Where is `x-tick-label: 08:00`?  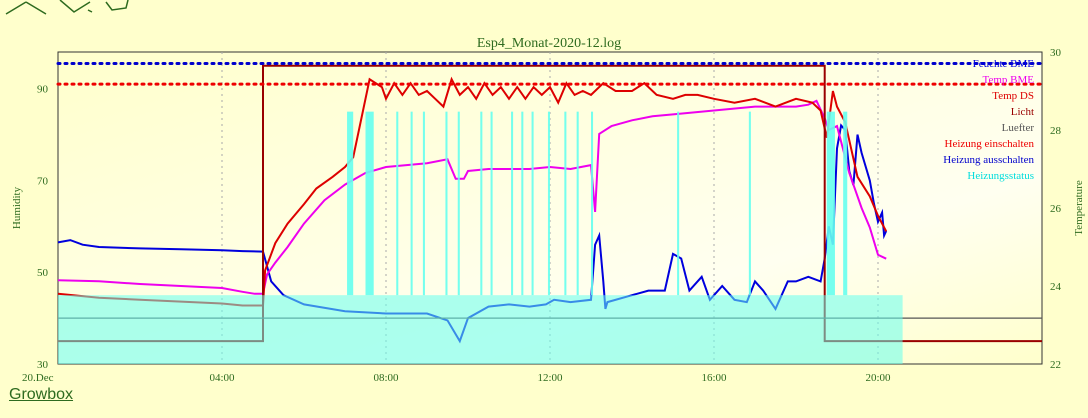 x-tick-label: 08:00 is located at coordinates (386, 378).